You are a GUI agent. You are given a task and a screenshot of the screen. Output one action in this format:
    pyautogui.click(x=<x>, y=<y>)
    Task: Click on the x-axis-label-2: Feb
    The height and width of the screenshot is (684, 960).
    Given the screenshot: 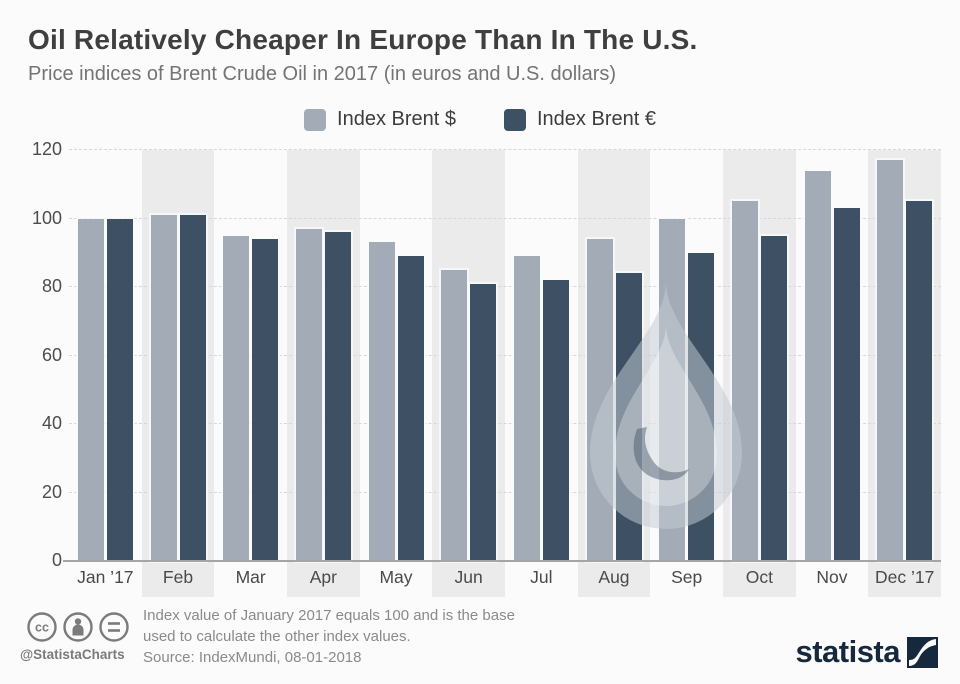 What is the action you would take?
    pyautogui.click(x=178, y=577)
    